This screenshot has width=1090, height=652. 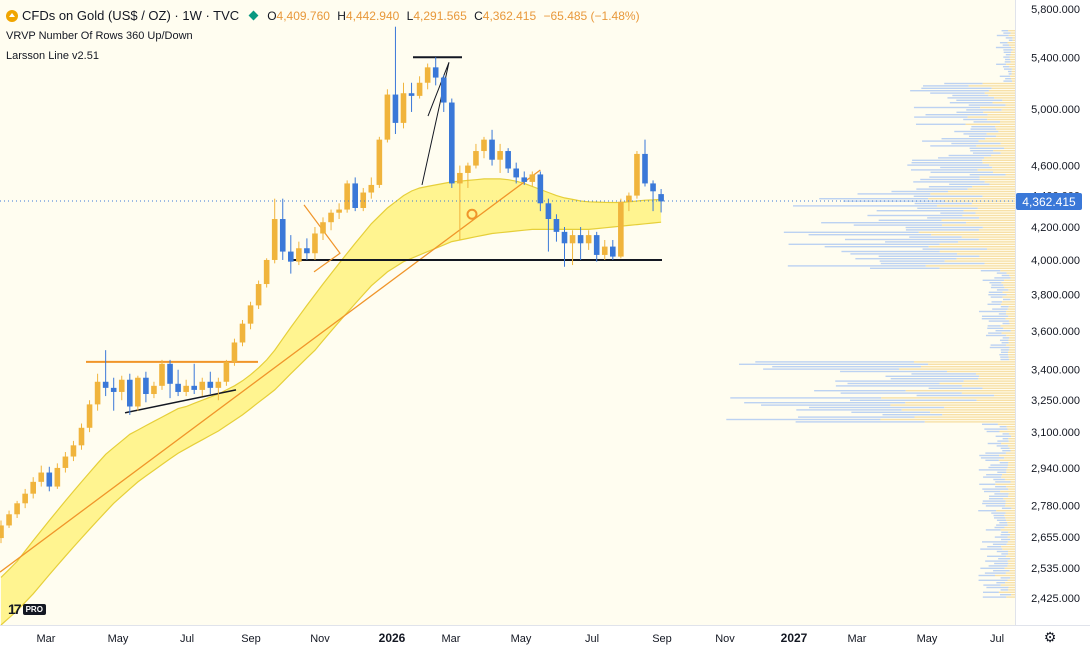 What do you see at coordinates (254, 16) in the screenshot?
I see `market-status-icon` at bounding box center [254, 16].